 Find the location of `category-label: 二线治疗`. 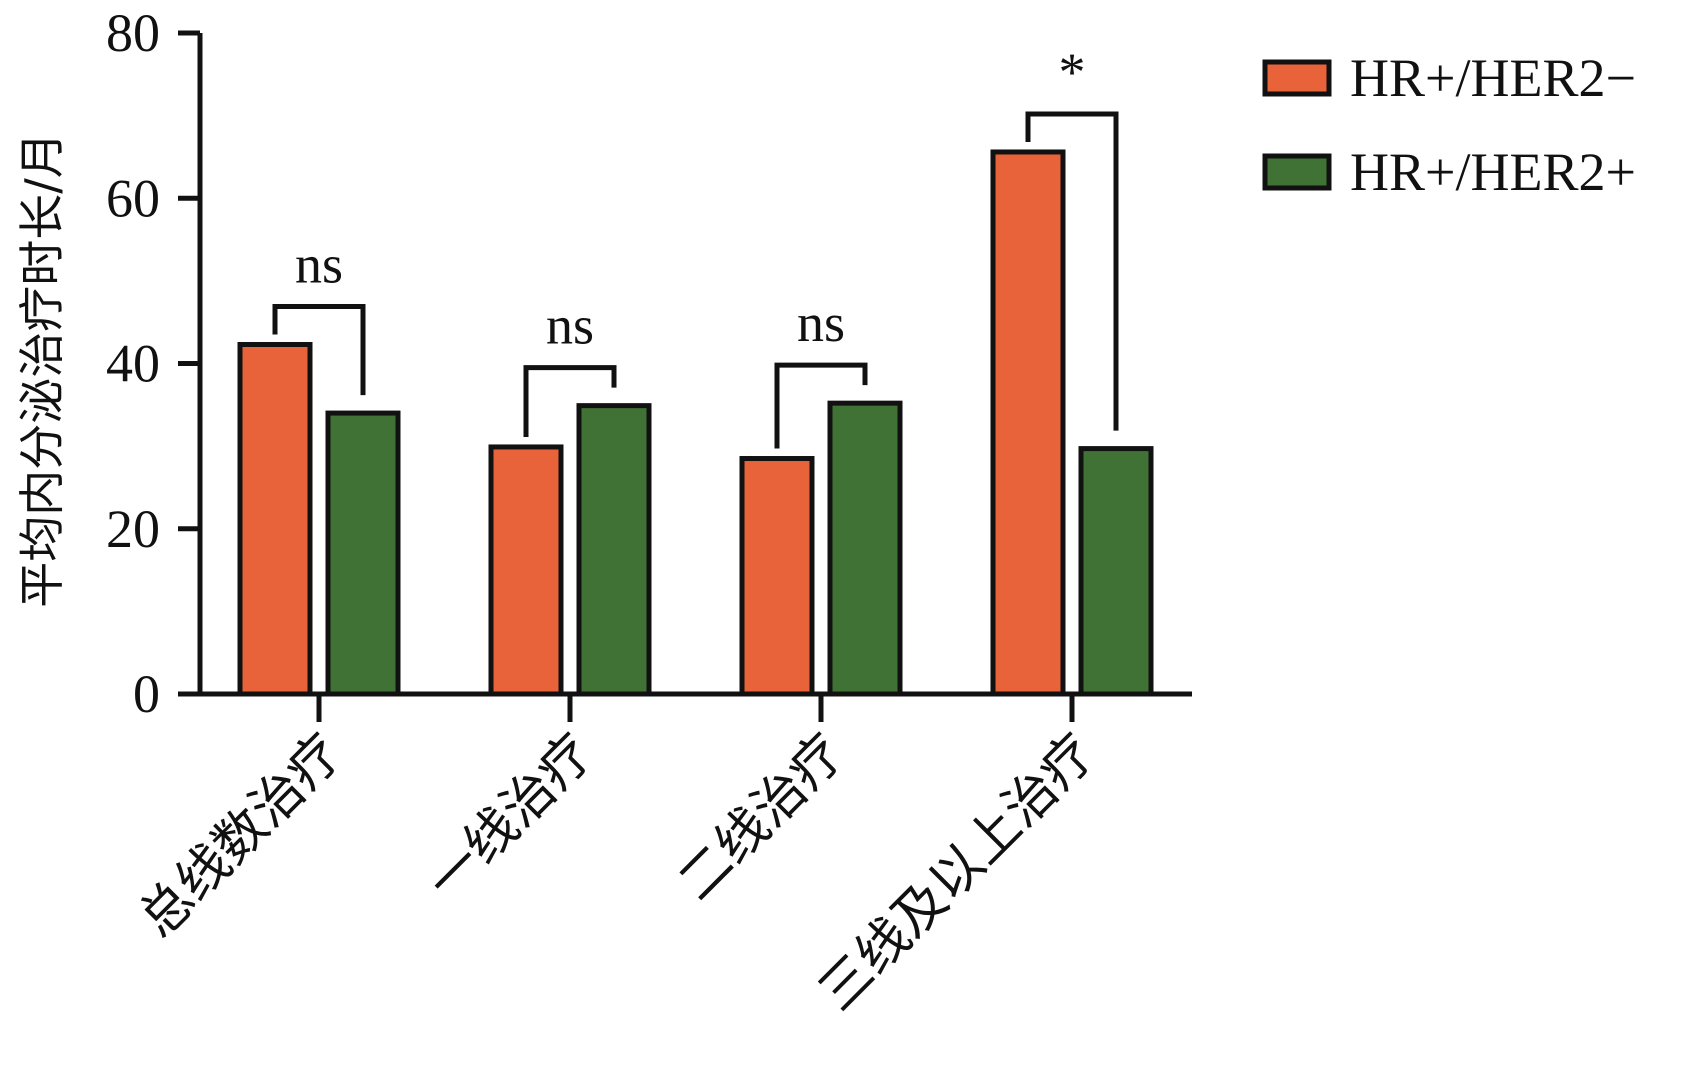

category-label: 二线治疗 is located at coordinates (762, 818).